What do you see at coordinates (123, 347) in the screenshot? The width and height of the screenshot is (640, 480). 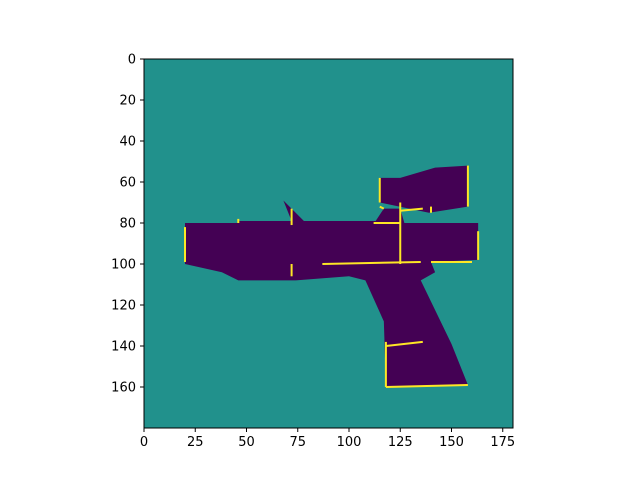 I see `y-tick-label-7: 140` at bounding box center [123, 347].